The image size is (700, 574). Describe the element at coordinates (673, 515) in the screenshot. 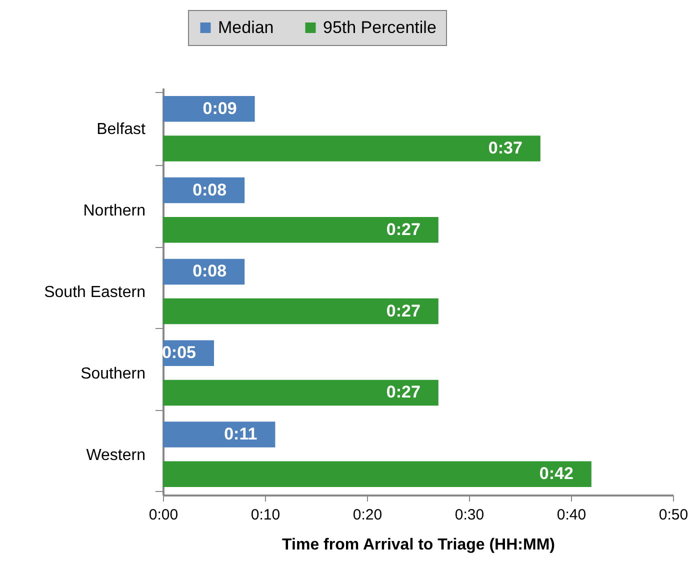

I see `x-tick-label: 0:50` at that location.